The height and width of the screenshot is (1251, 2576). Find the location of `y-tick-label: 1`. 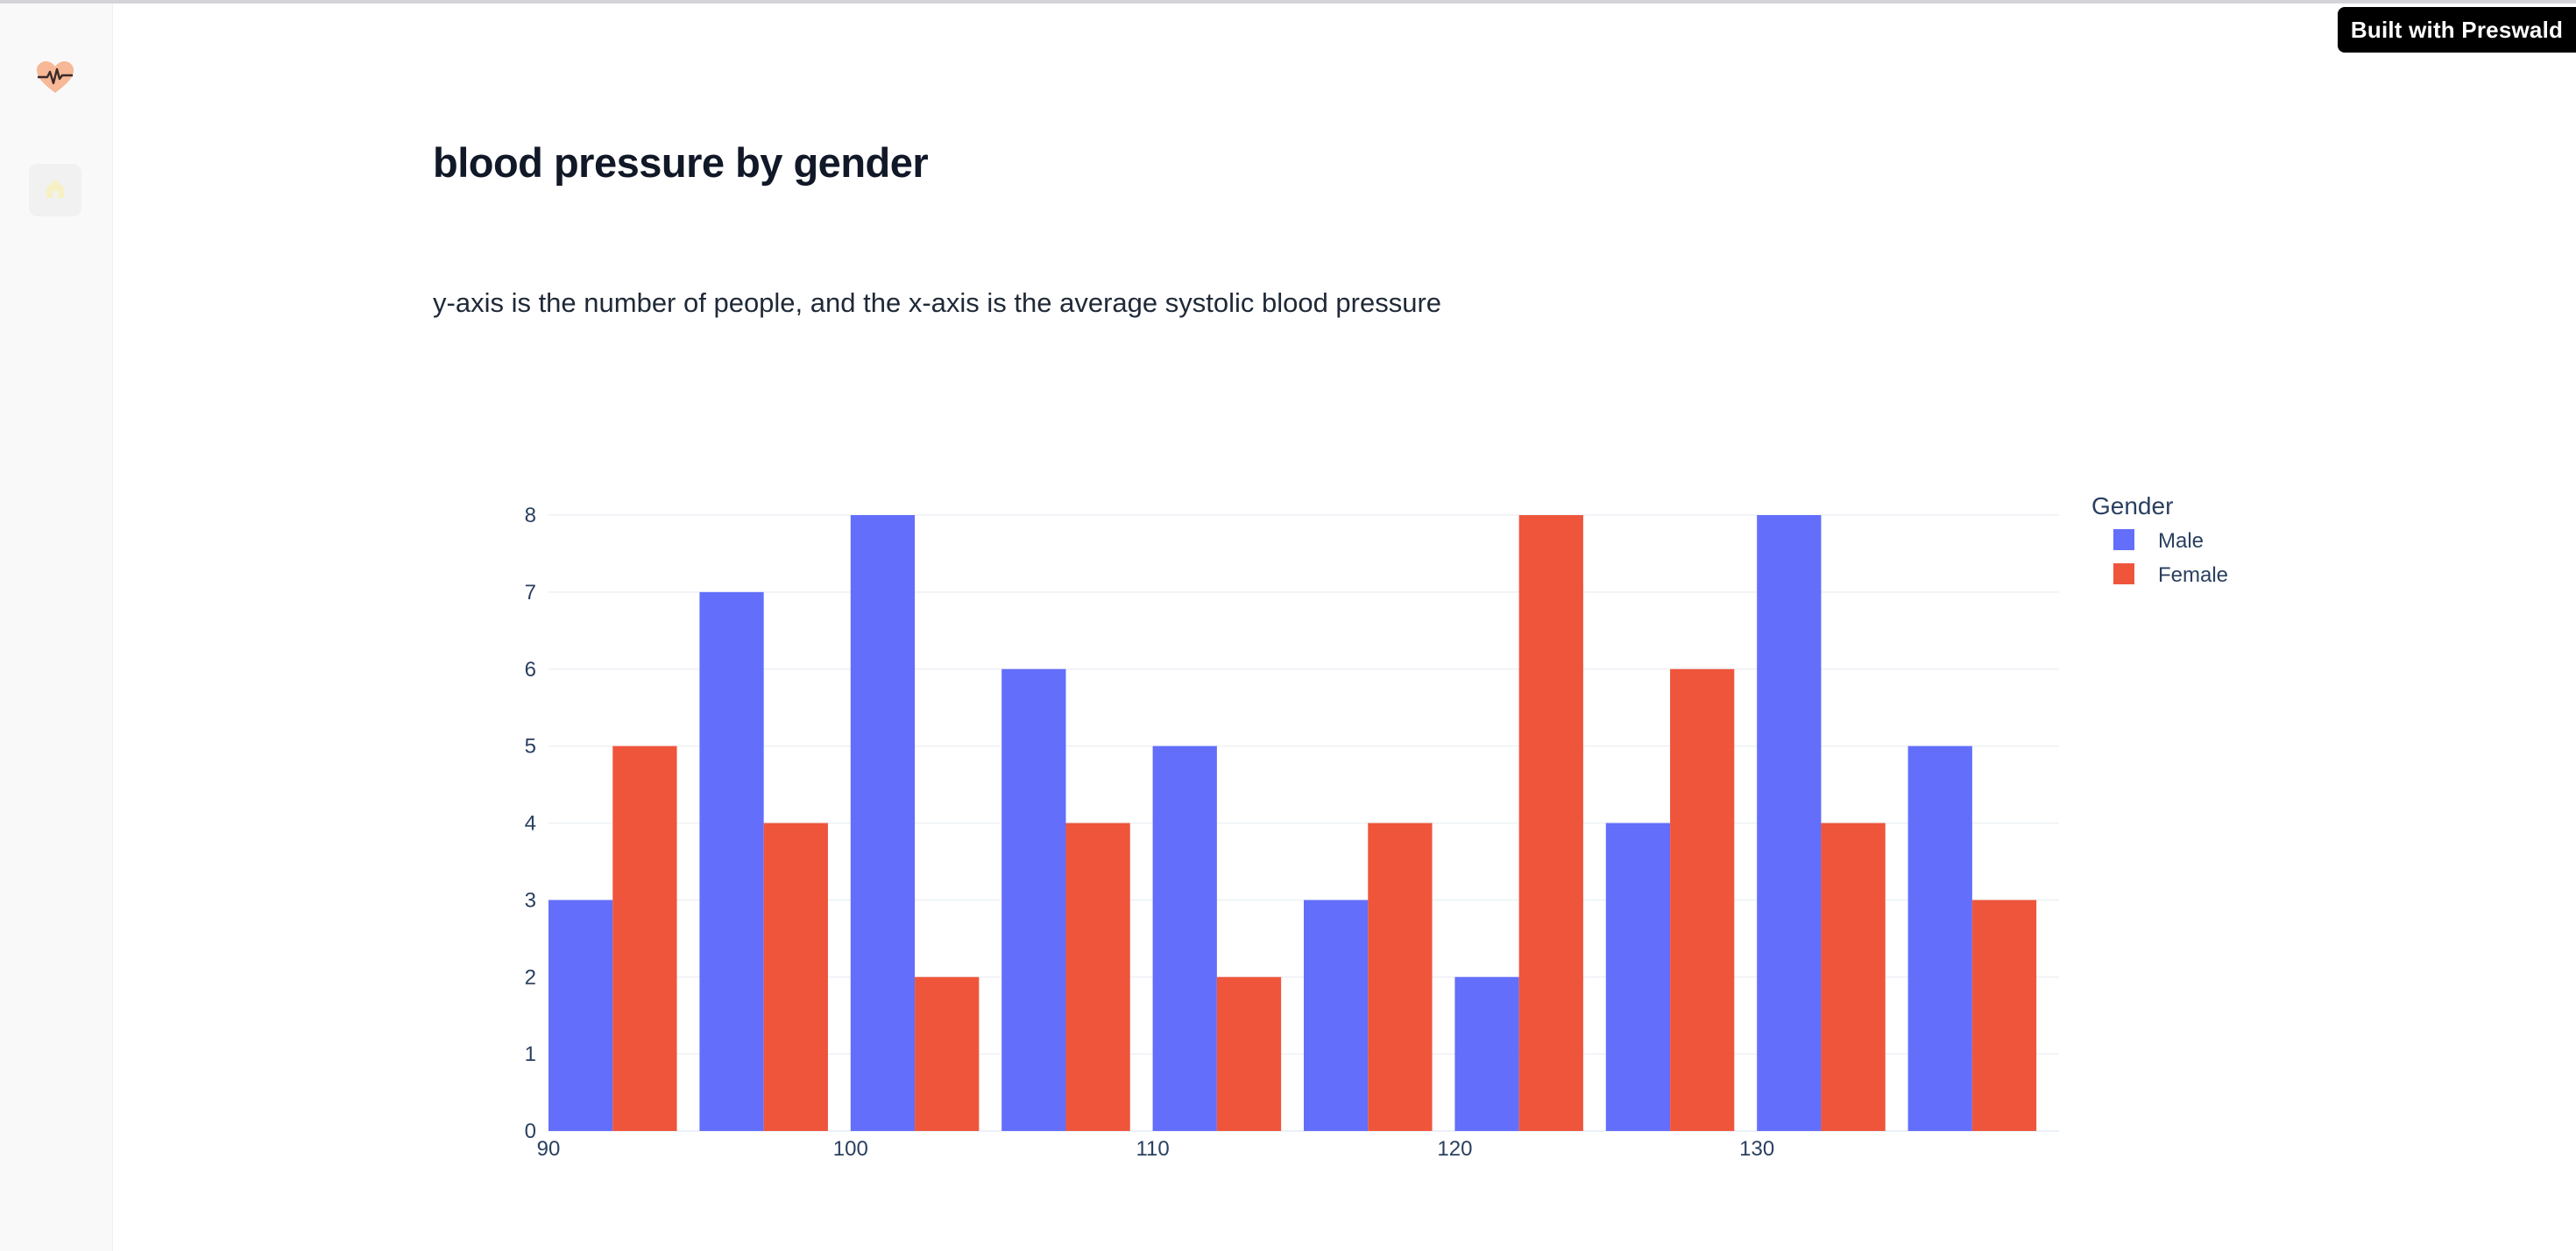

y-tick-label: 1 is located at coordinates (530, 1054).